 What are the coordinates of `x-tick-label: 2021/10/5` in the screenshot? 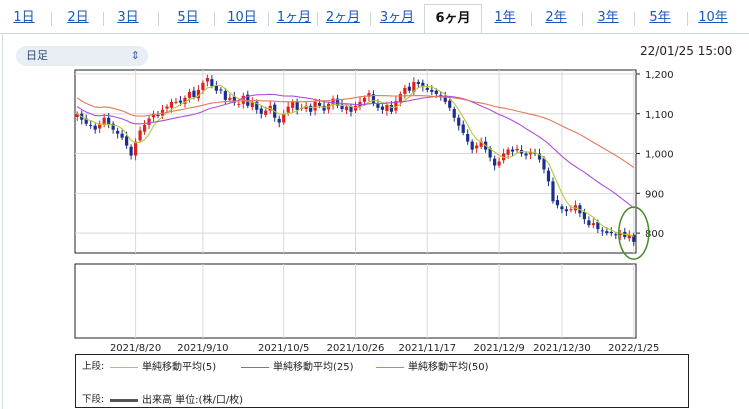 It's located at (283, 348).